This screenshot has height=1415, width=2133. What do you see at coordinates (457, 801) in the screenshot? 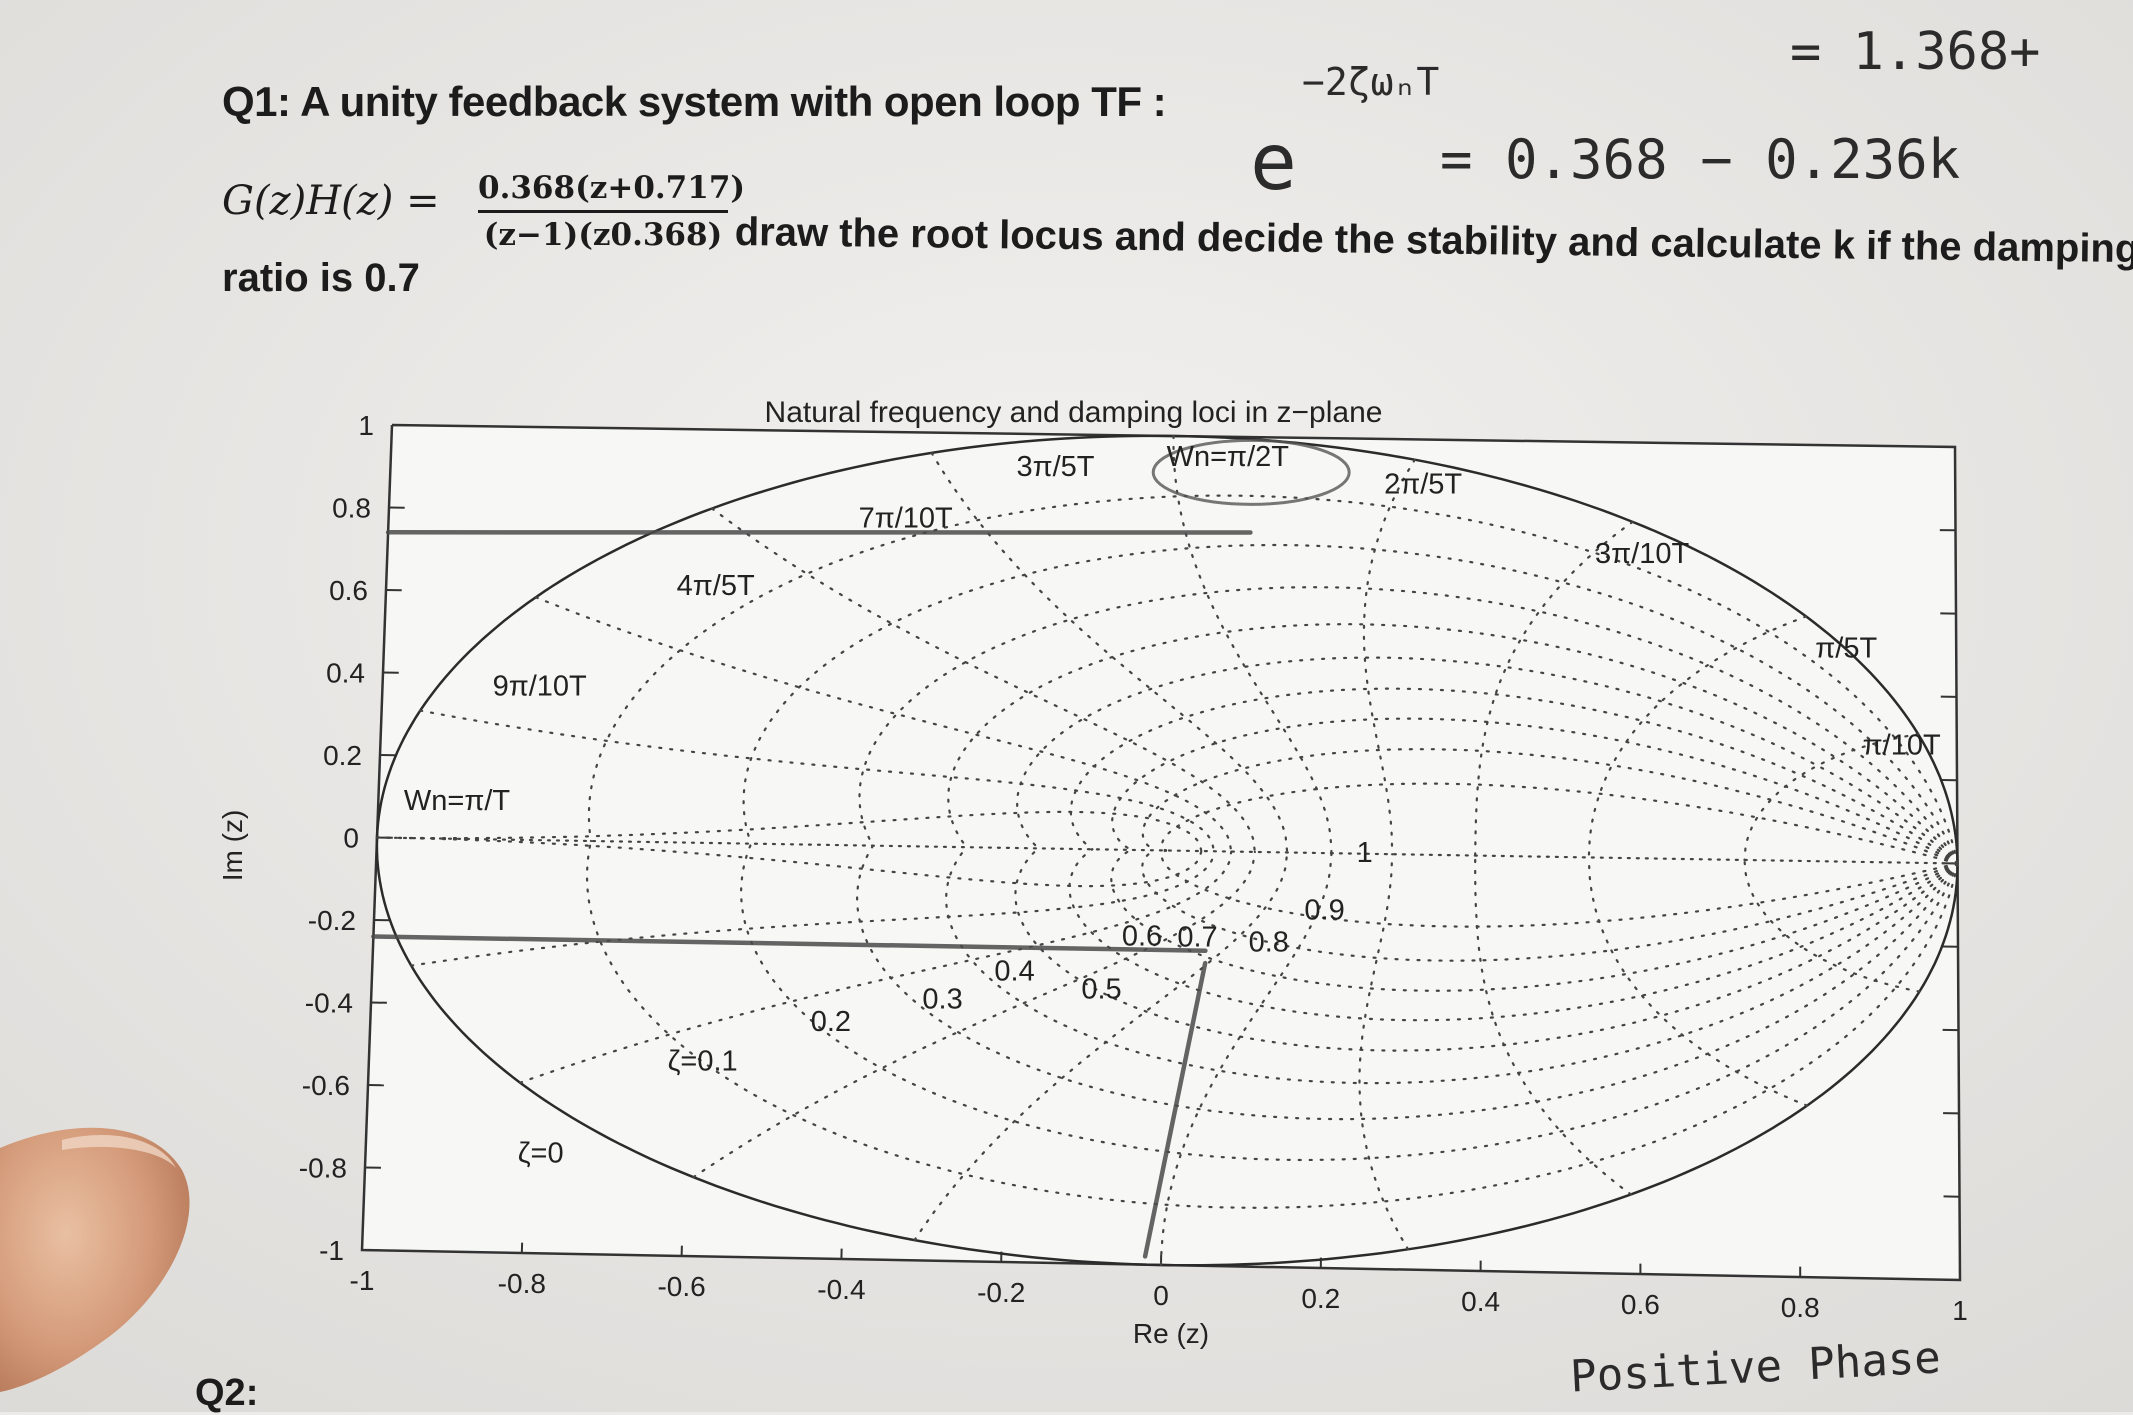
I see `wn-label: Wn=π/T` at bounding box center [457, 801].